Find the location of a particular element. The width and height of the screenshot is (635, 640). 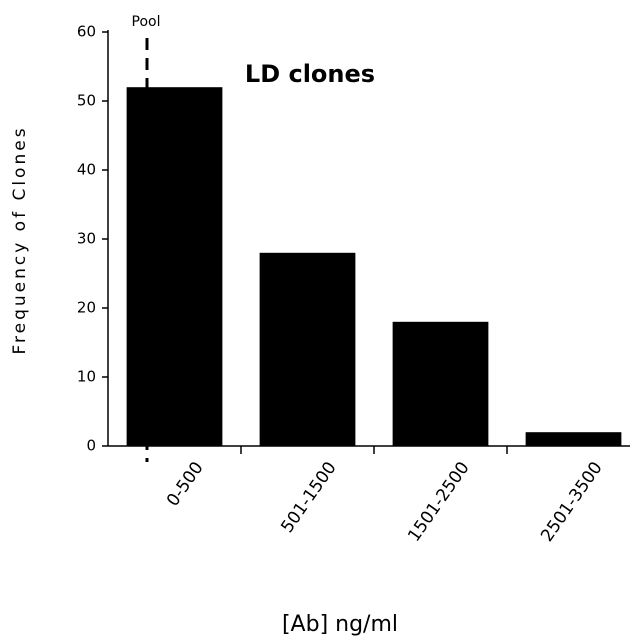

y-tick-label: 60 is located at coordinates (86, 32).